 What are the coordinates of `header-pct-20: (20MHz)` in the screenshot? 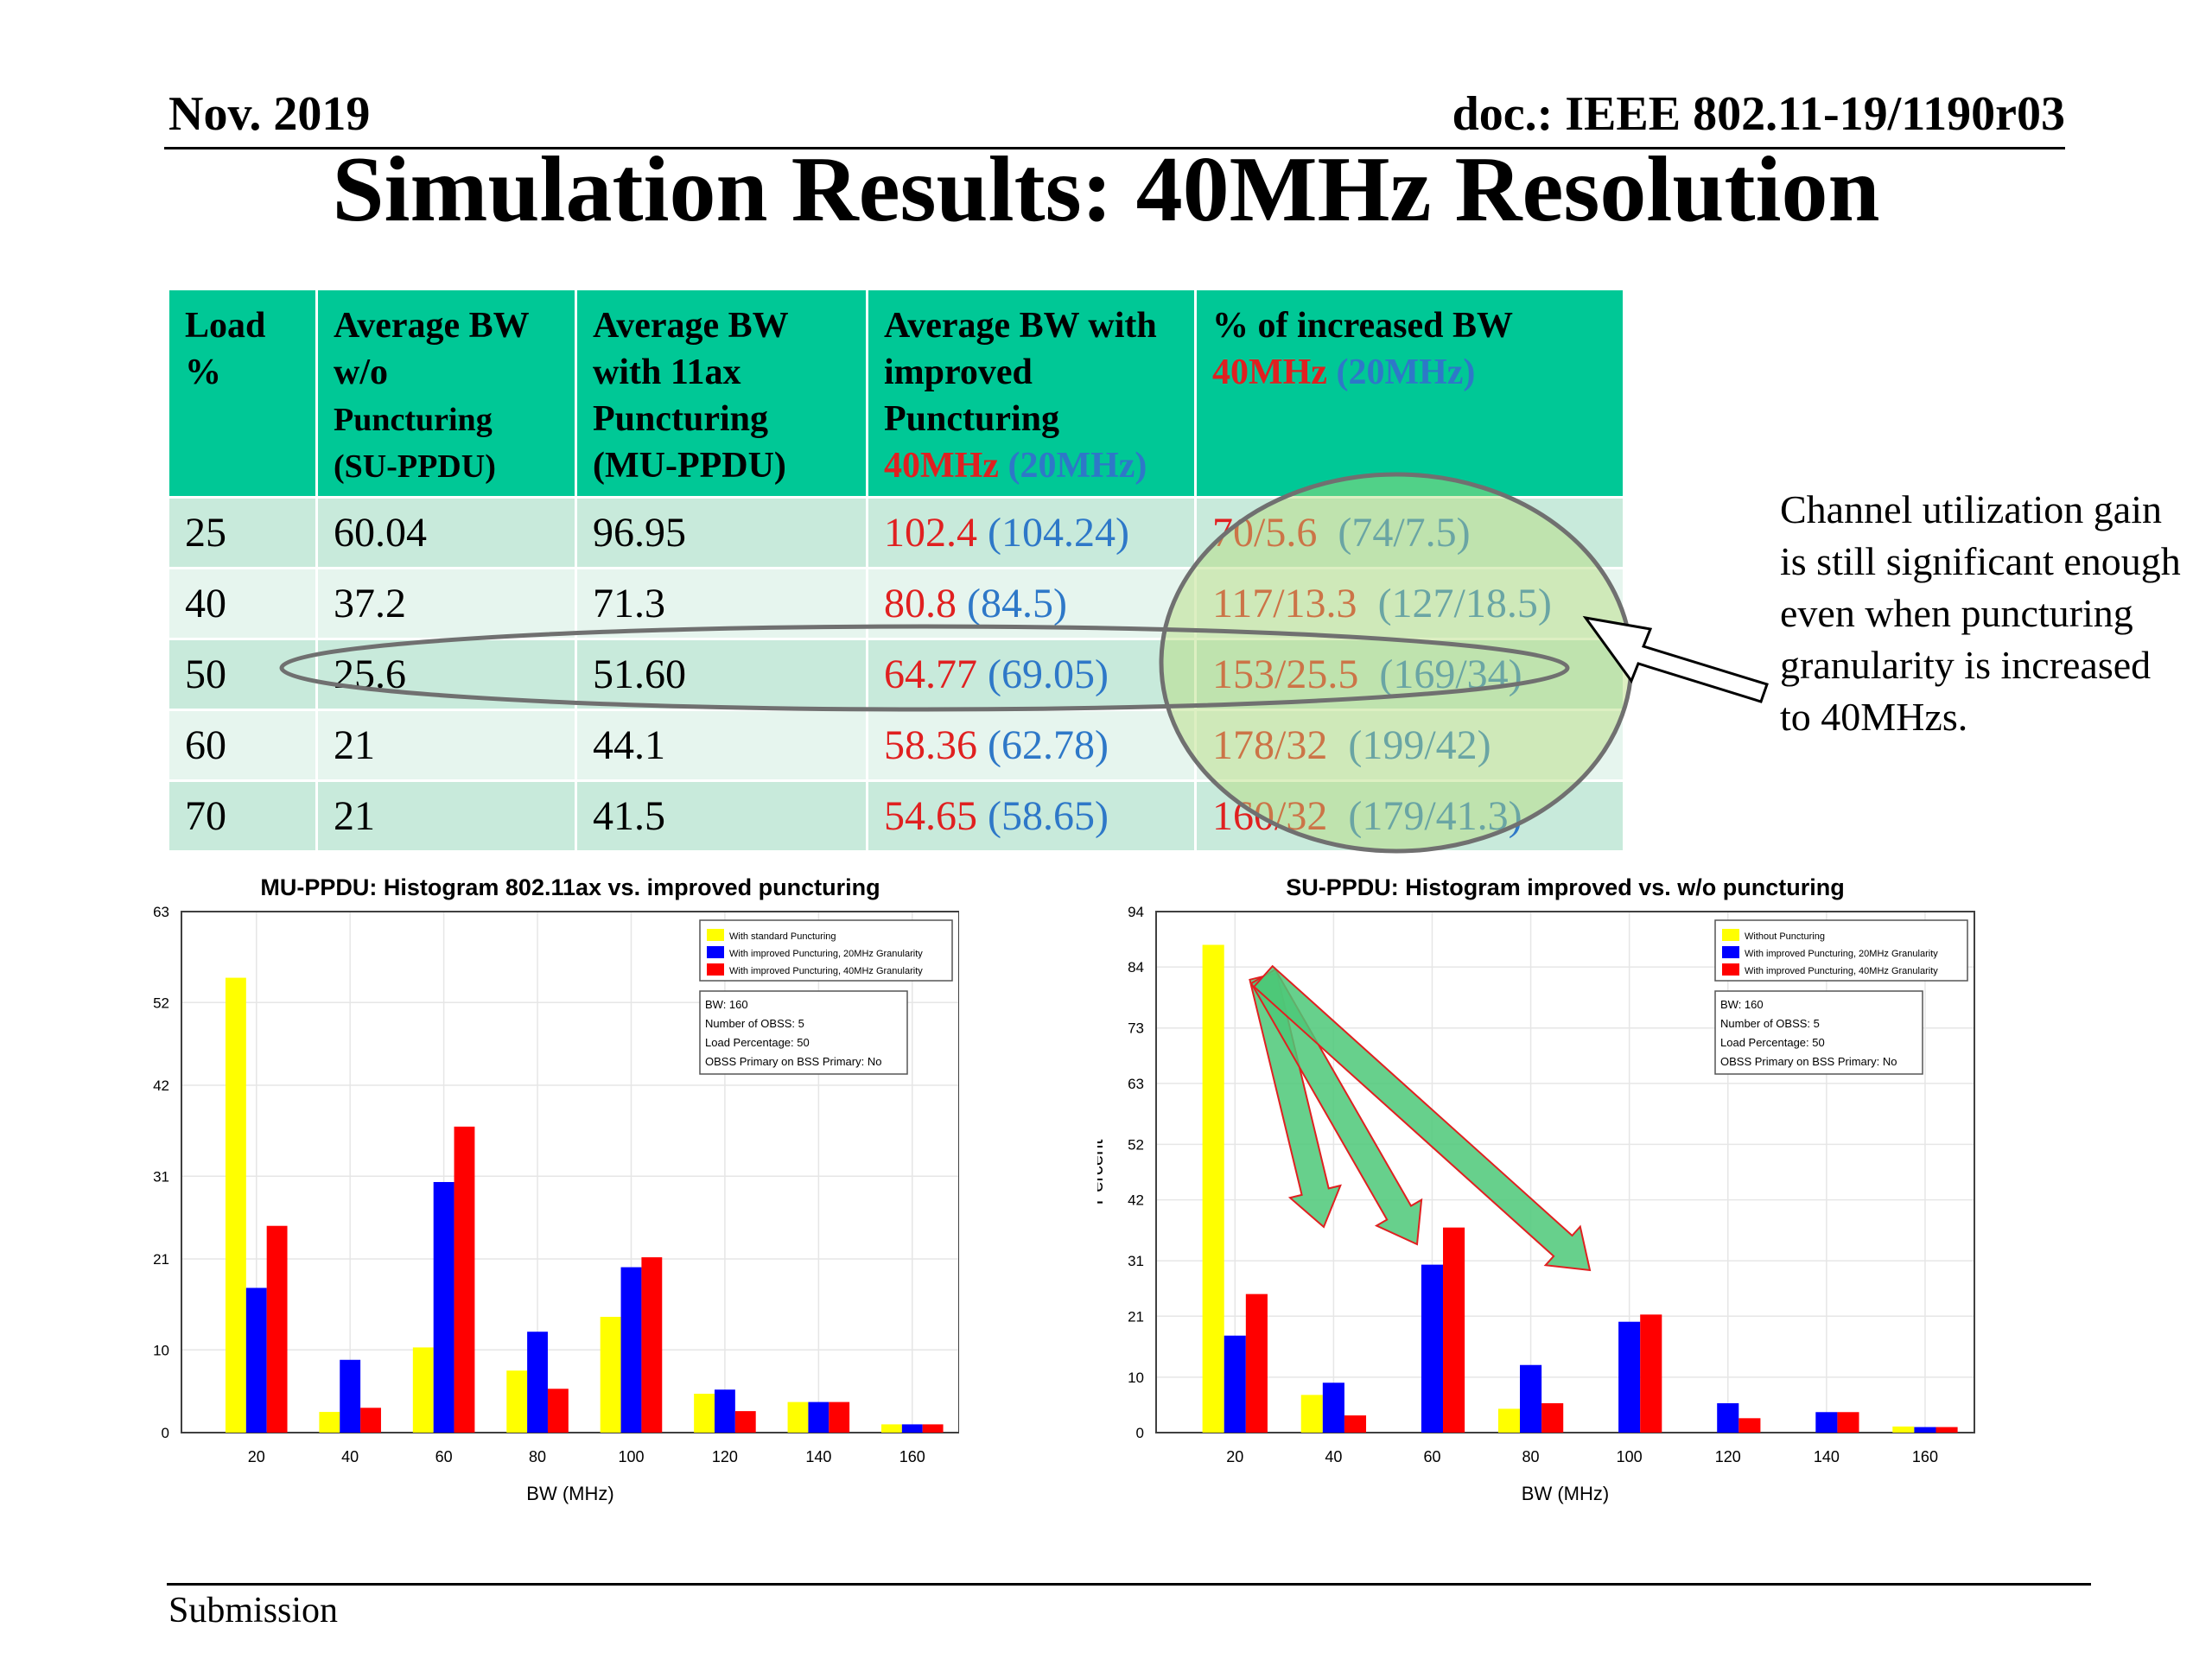 It's located at (1406, 372).